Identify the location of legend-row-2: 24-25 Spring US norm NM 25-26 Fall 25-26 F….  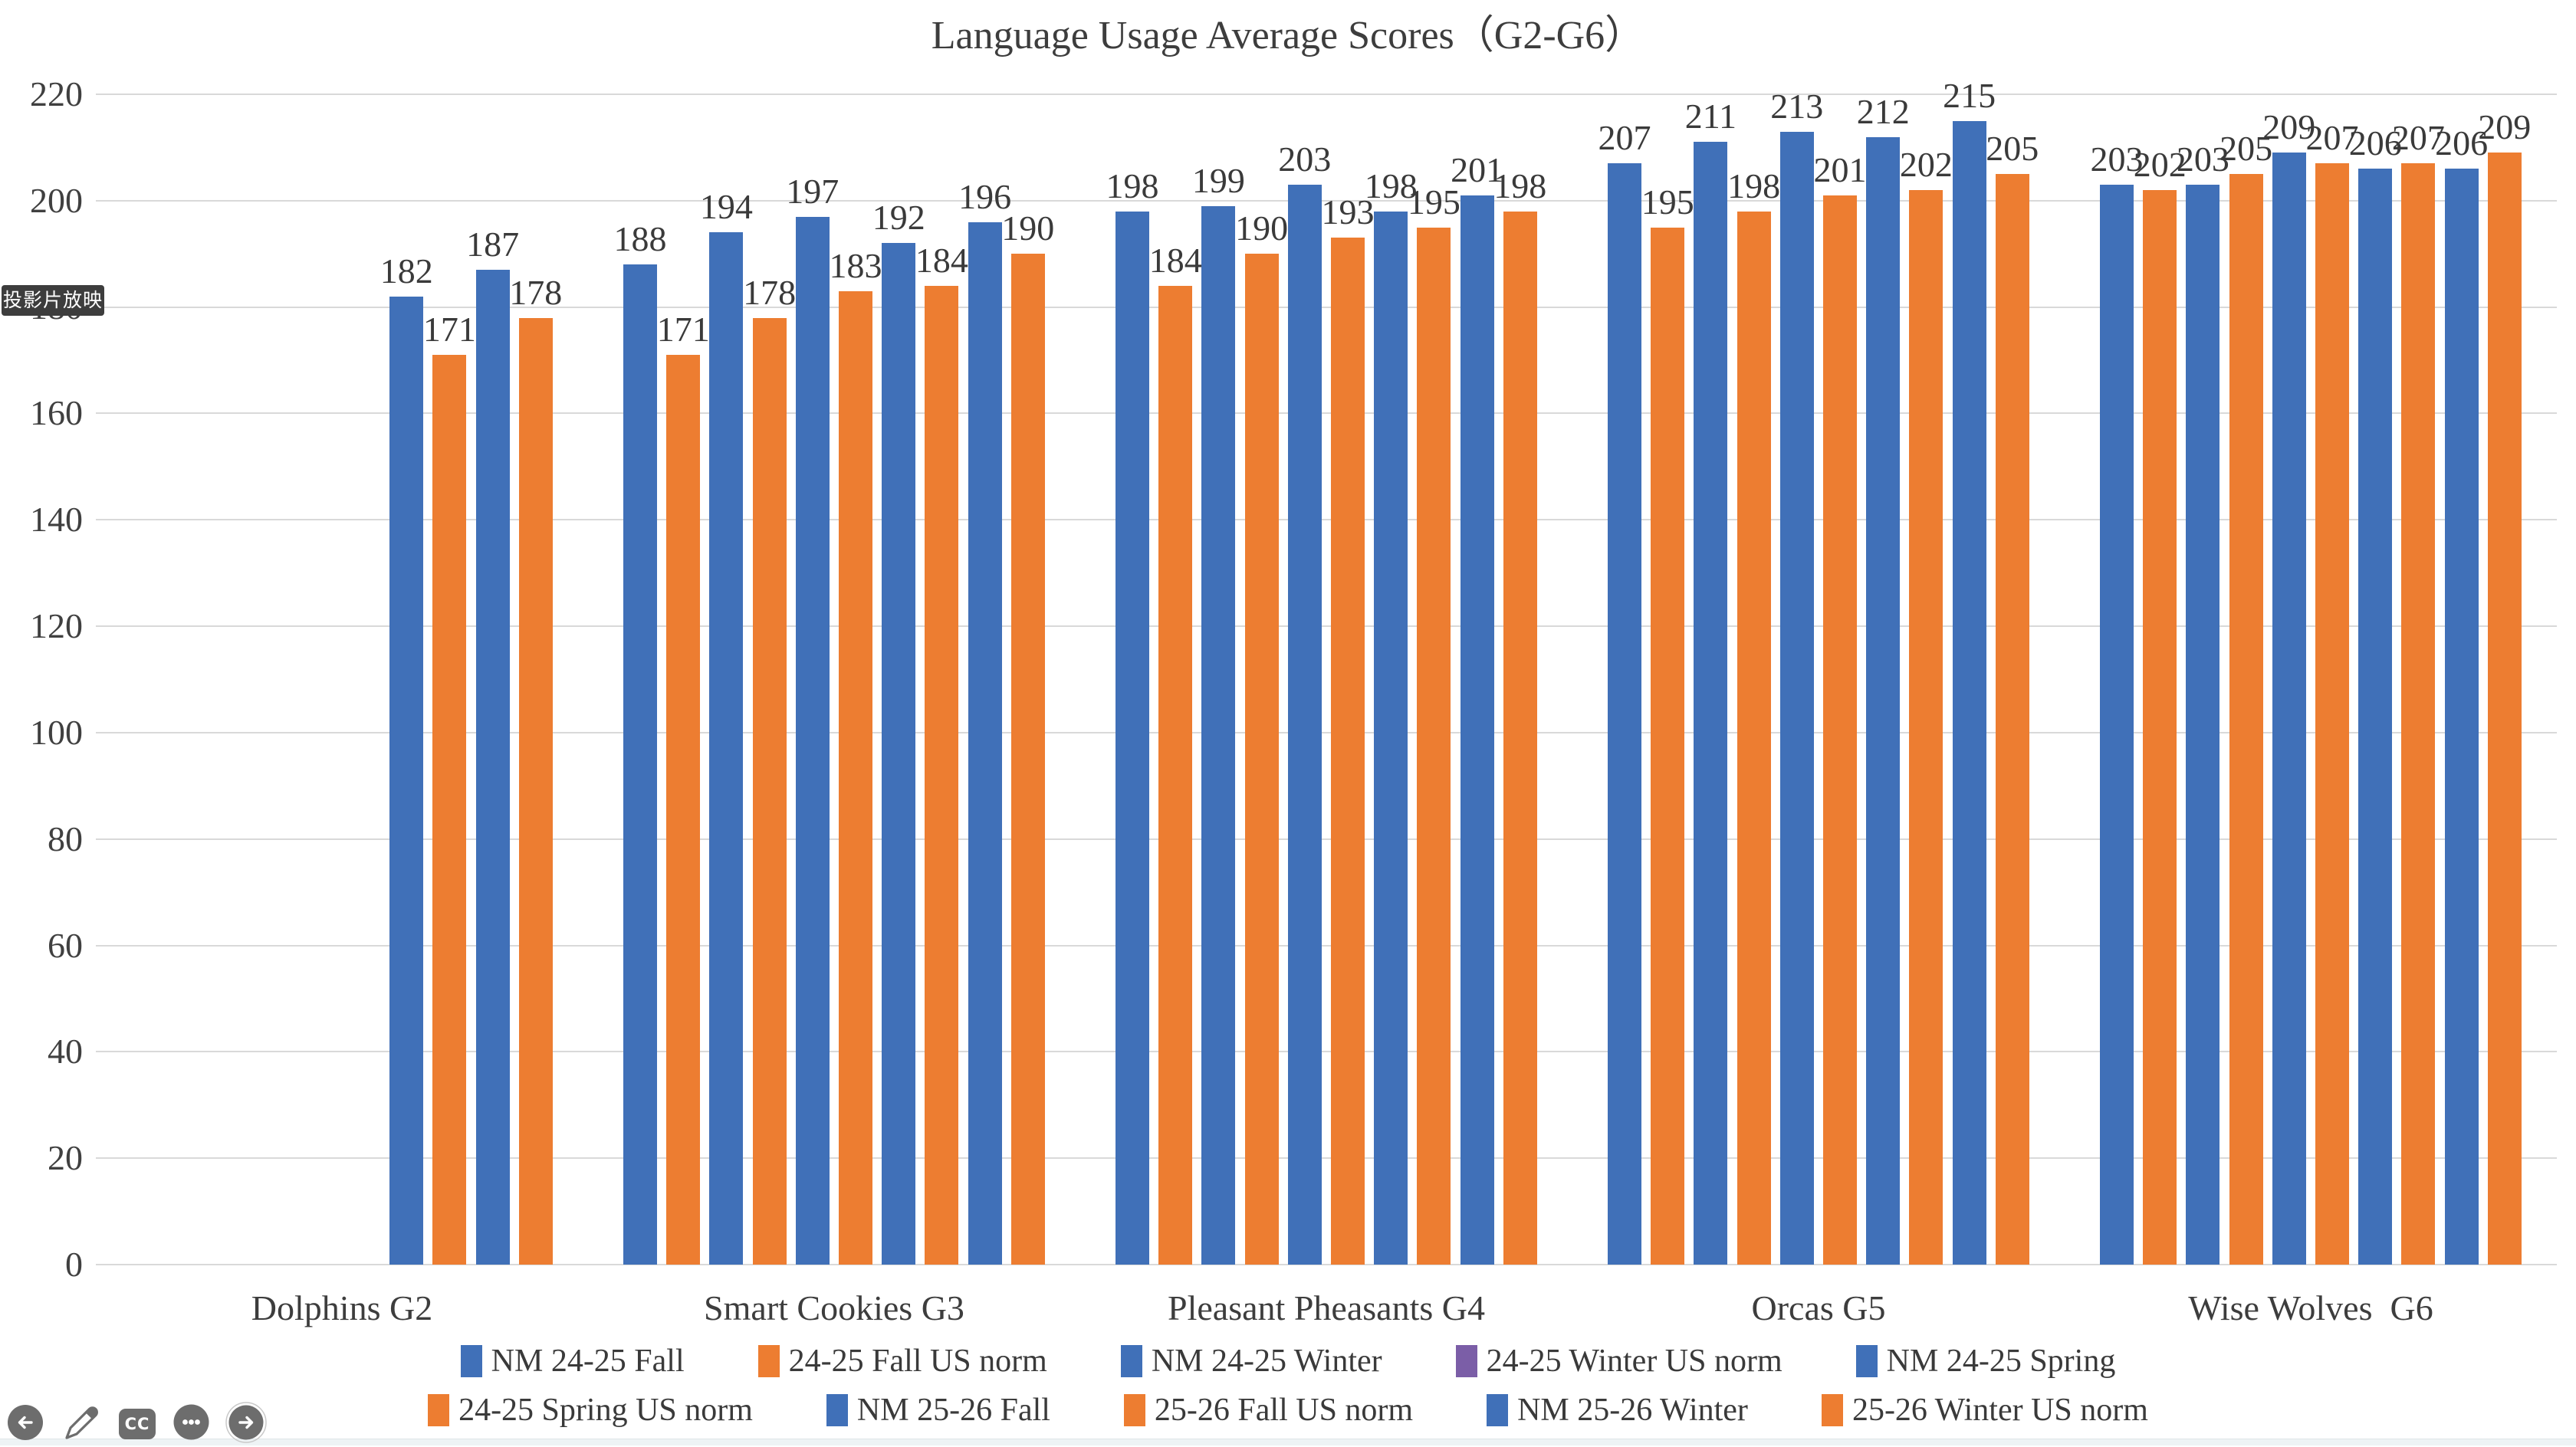
(1288, 1410).